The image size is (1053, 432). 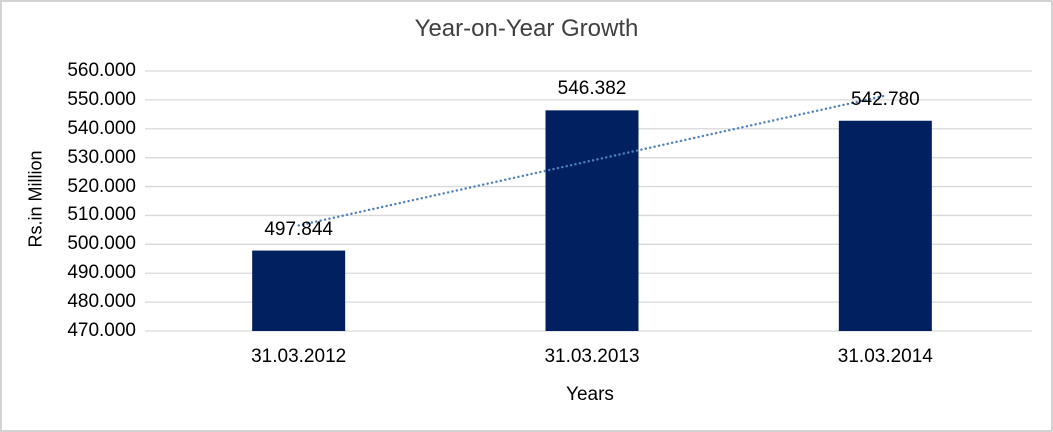 What do you see at coordinates (101, 273) in the screenshot?
I see `y-tick-label: 490.000` at bounding box center [101, 273].